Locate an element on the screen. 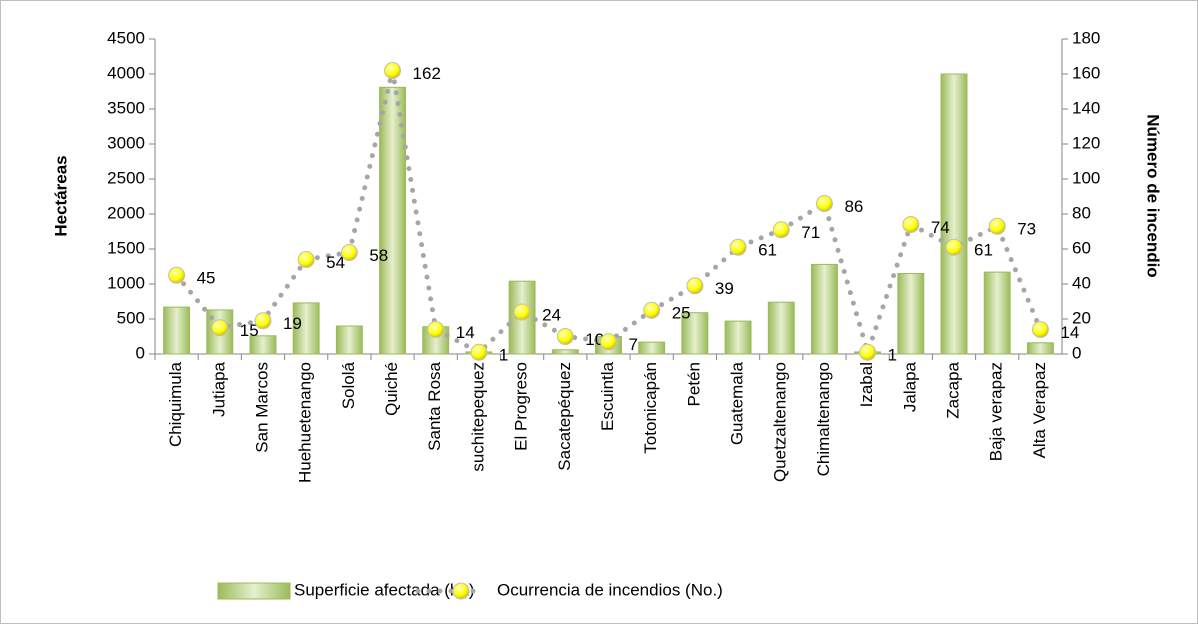 The width and height of the screenshot is (1198, 624). x-tick-label: Izabal is located at coordinates (866, 384).